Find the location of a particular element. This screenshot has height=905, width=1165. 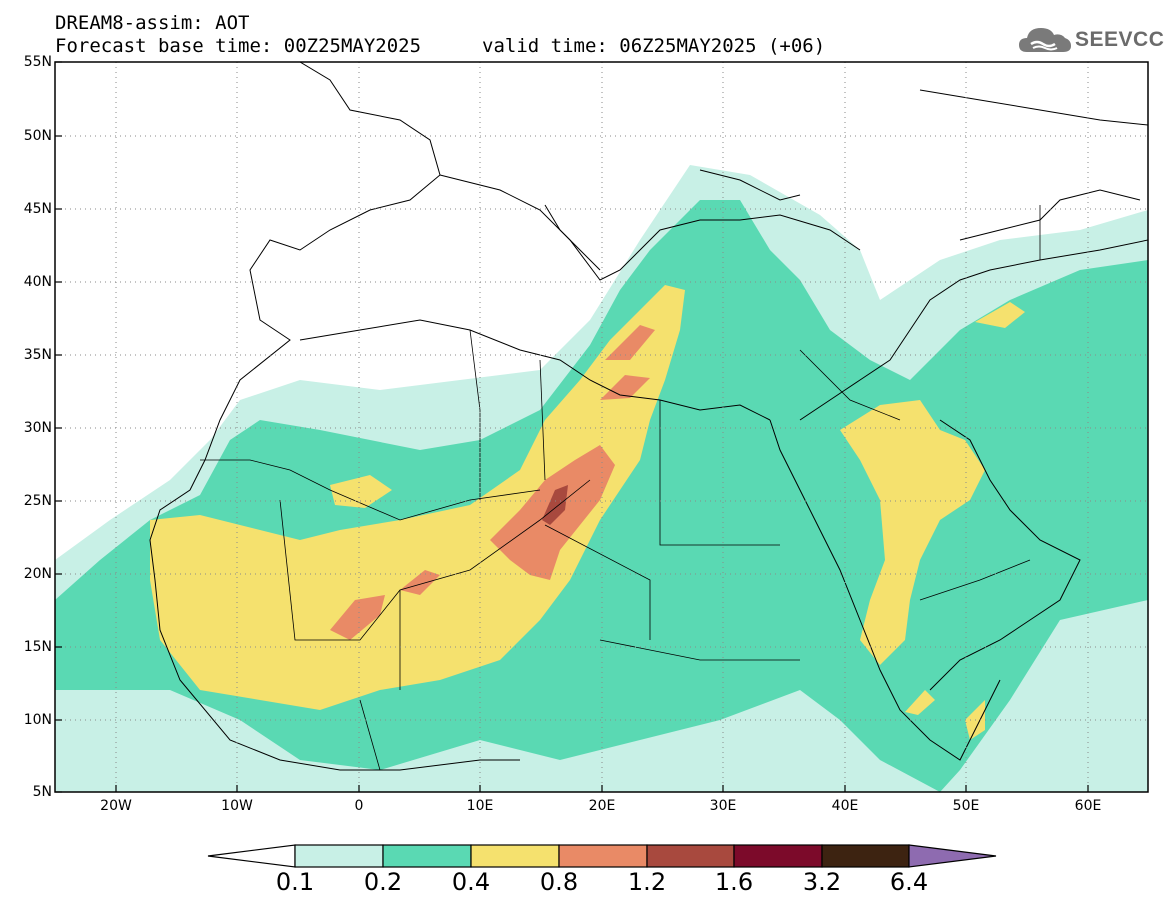

colorbar-label: 1.2 is located at coordinates (647, 882).